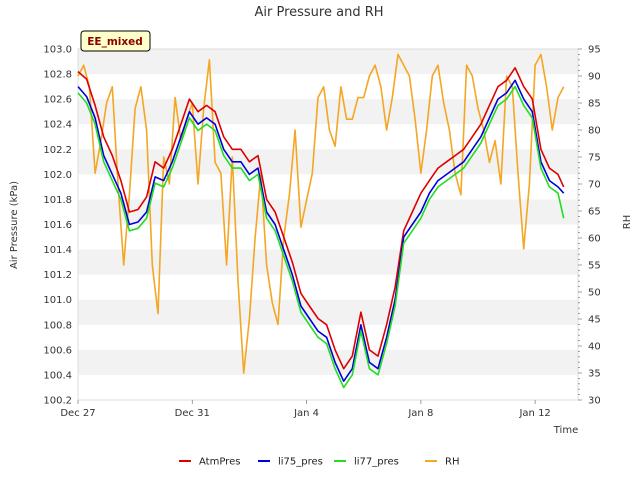  I want to click on y2-tick-label: 95, so click(594, 50).